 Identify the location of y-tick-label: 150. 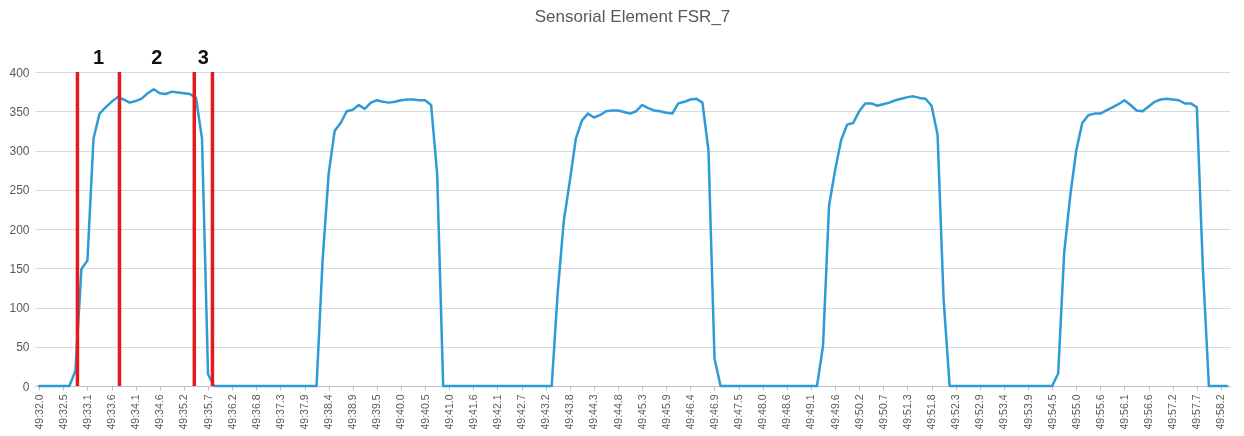
(19, 268).